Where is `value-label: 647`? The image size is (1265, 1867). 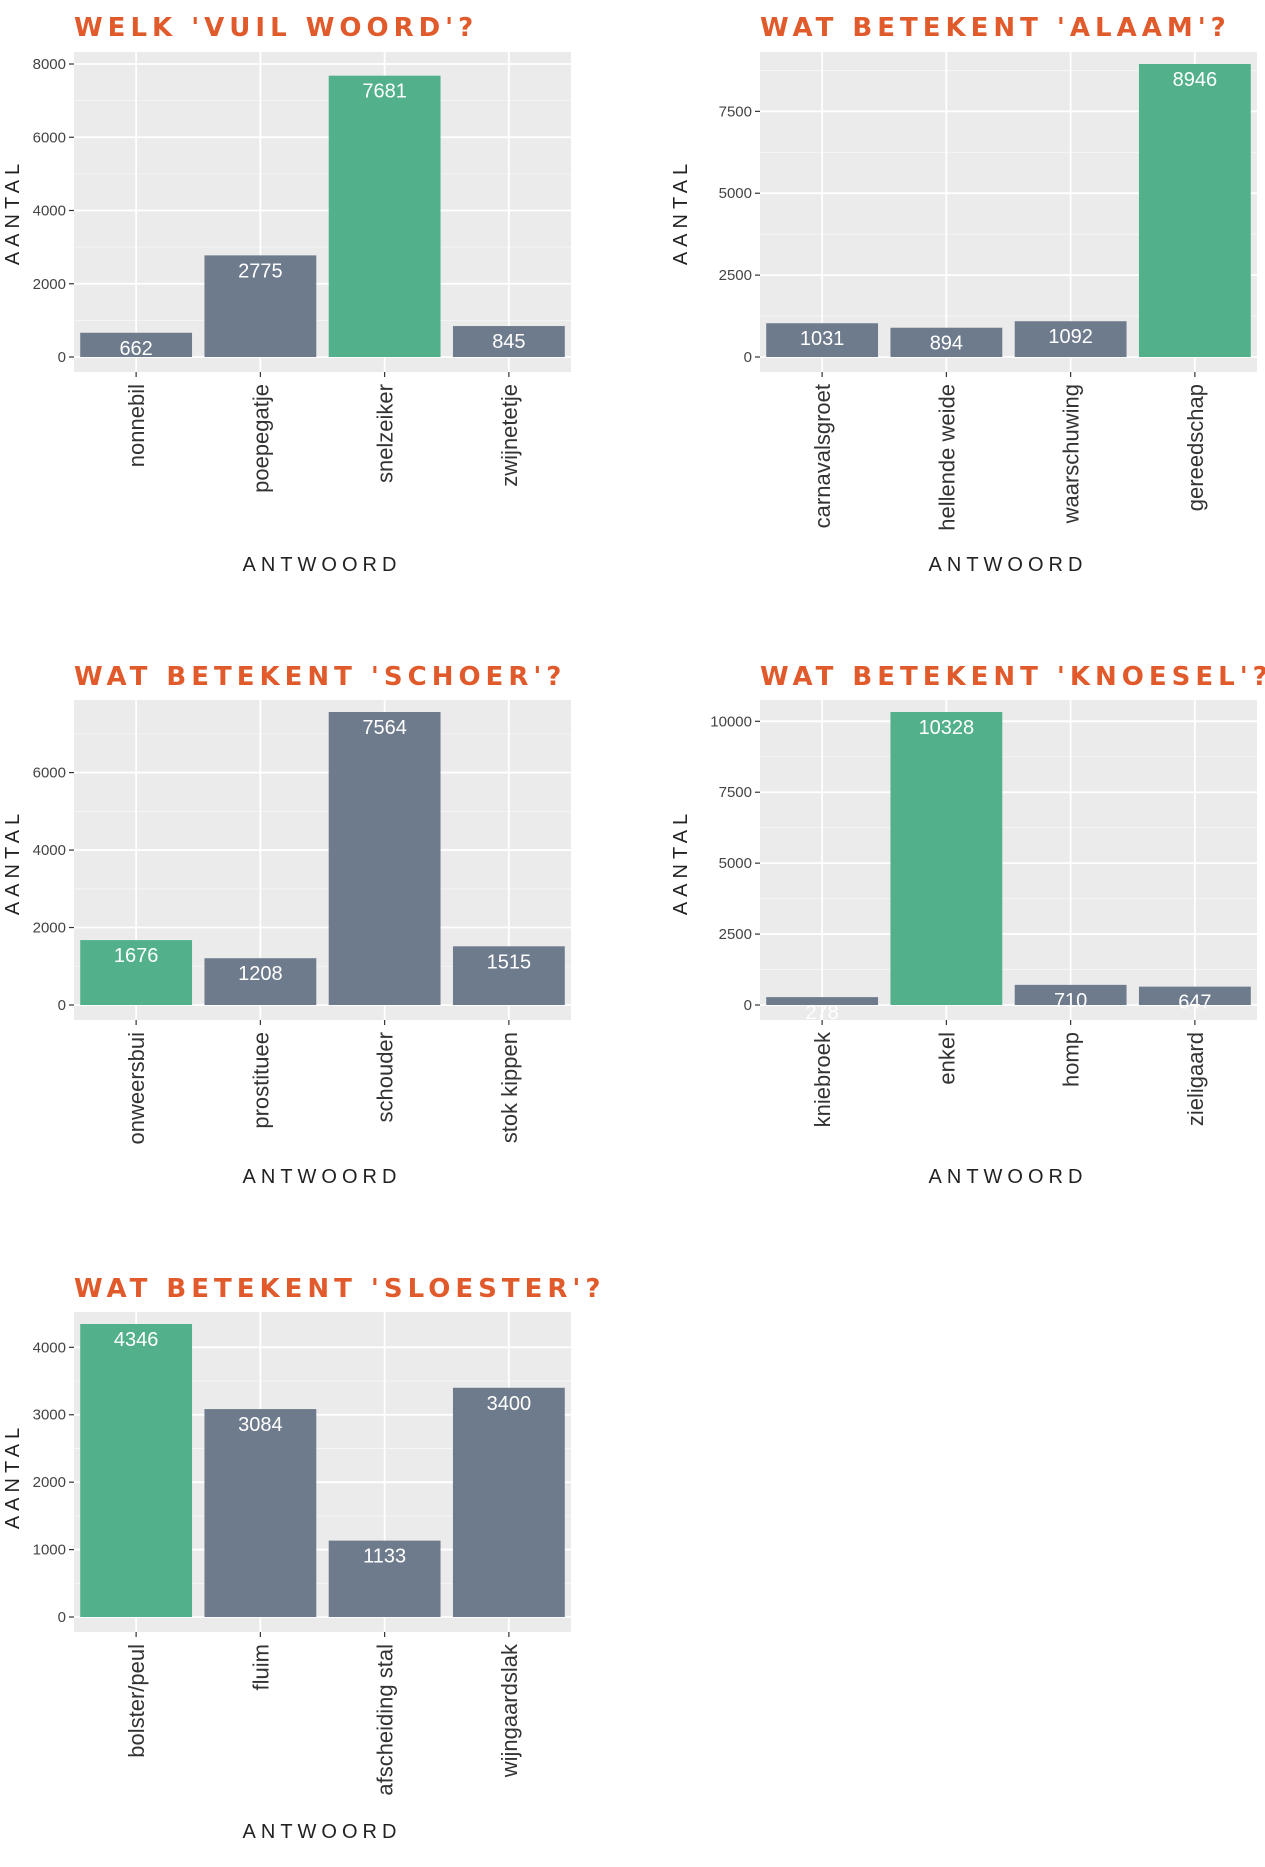 value-label: 647 is located at coordinates (1194, 1003).